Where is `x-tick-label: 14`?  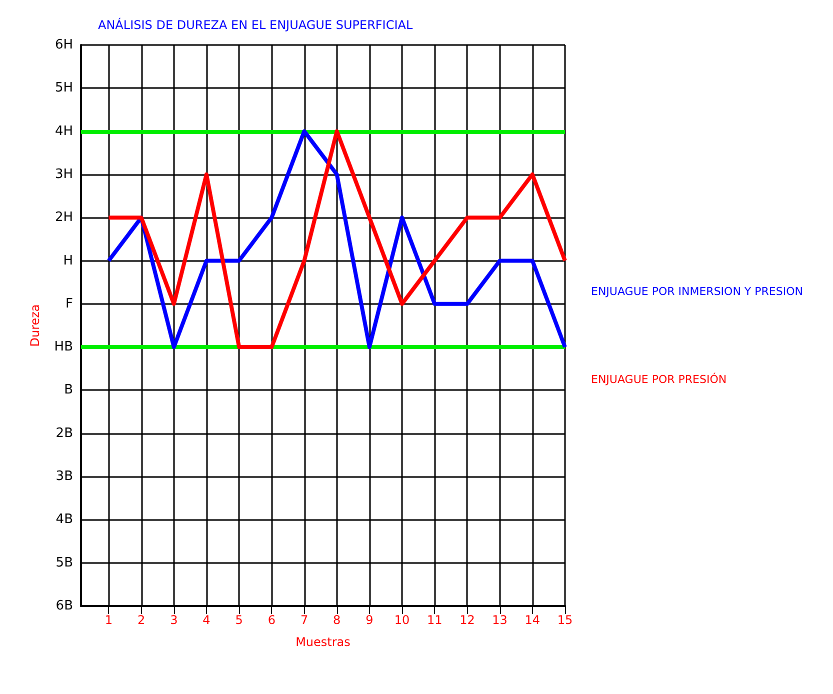
x-tick-label: 14 is located at coordinates (532, 620).